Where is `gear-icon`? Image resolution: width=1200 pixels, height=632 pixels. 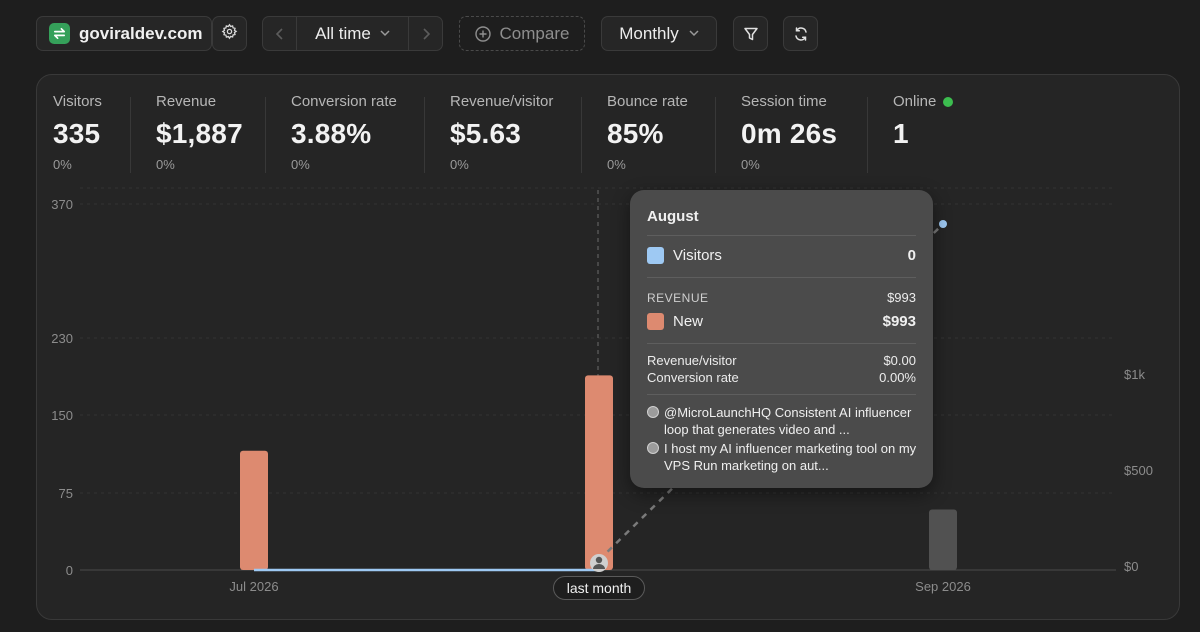
gear-icon is located at coordinates (229, 34).